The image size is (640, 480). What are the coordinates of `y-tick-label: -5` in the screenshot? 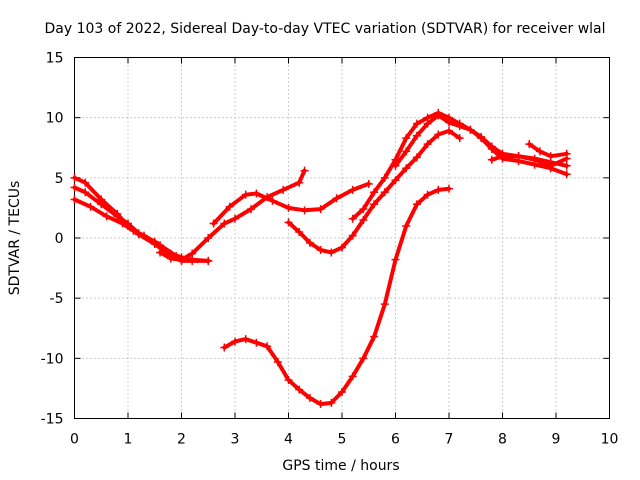 It's located at (57, 299).